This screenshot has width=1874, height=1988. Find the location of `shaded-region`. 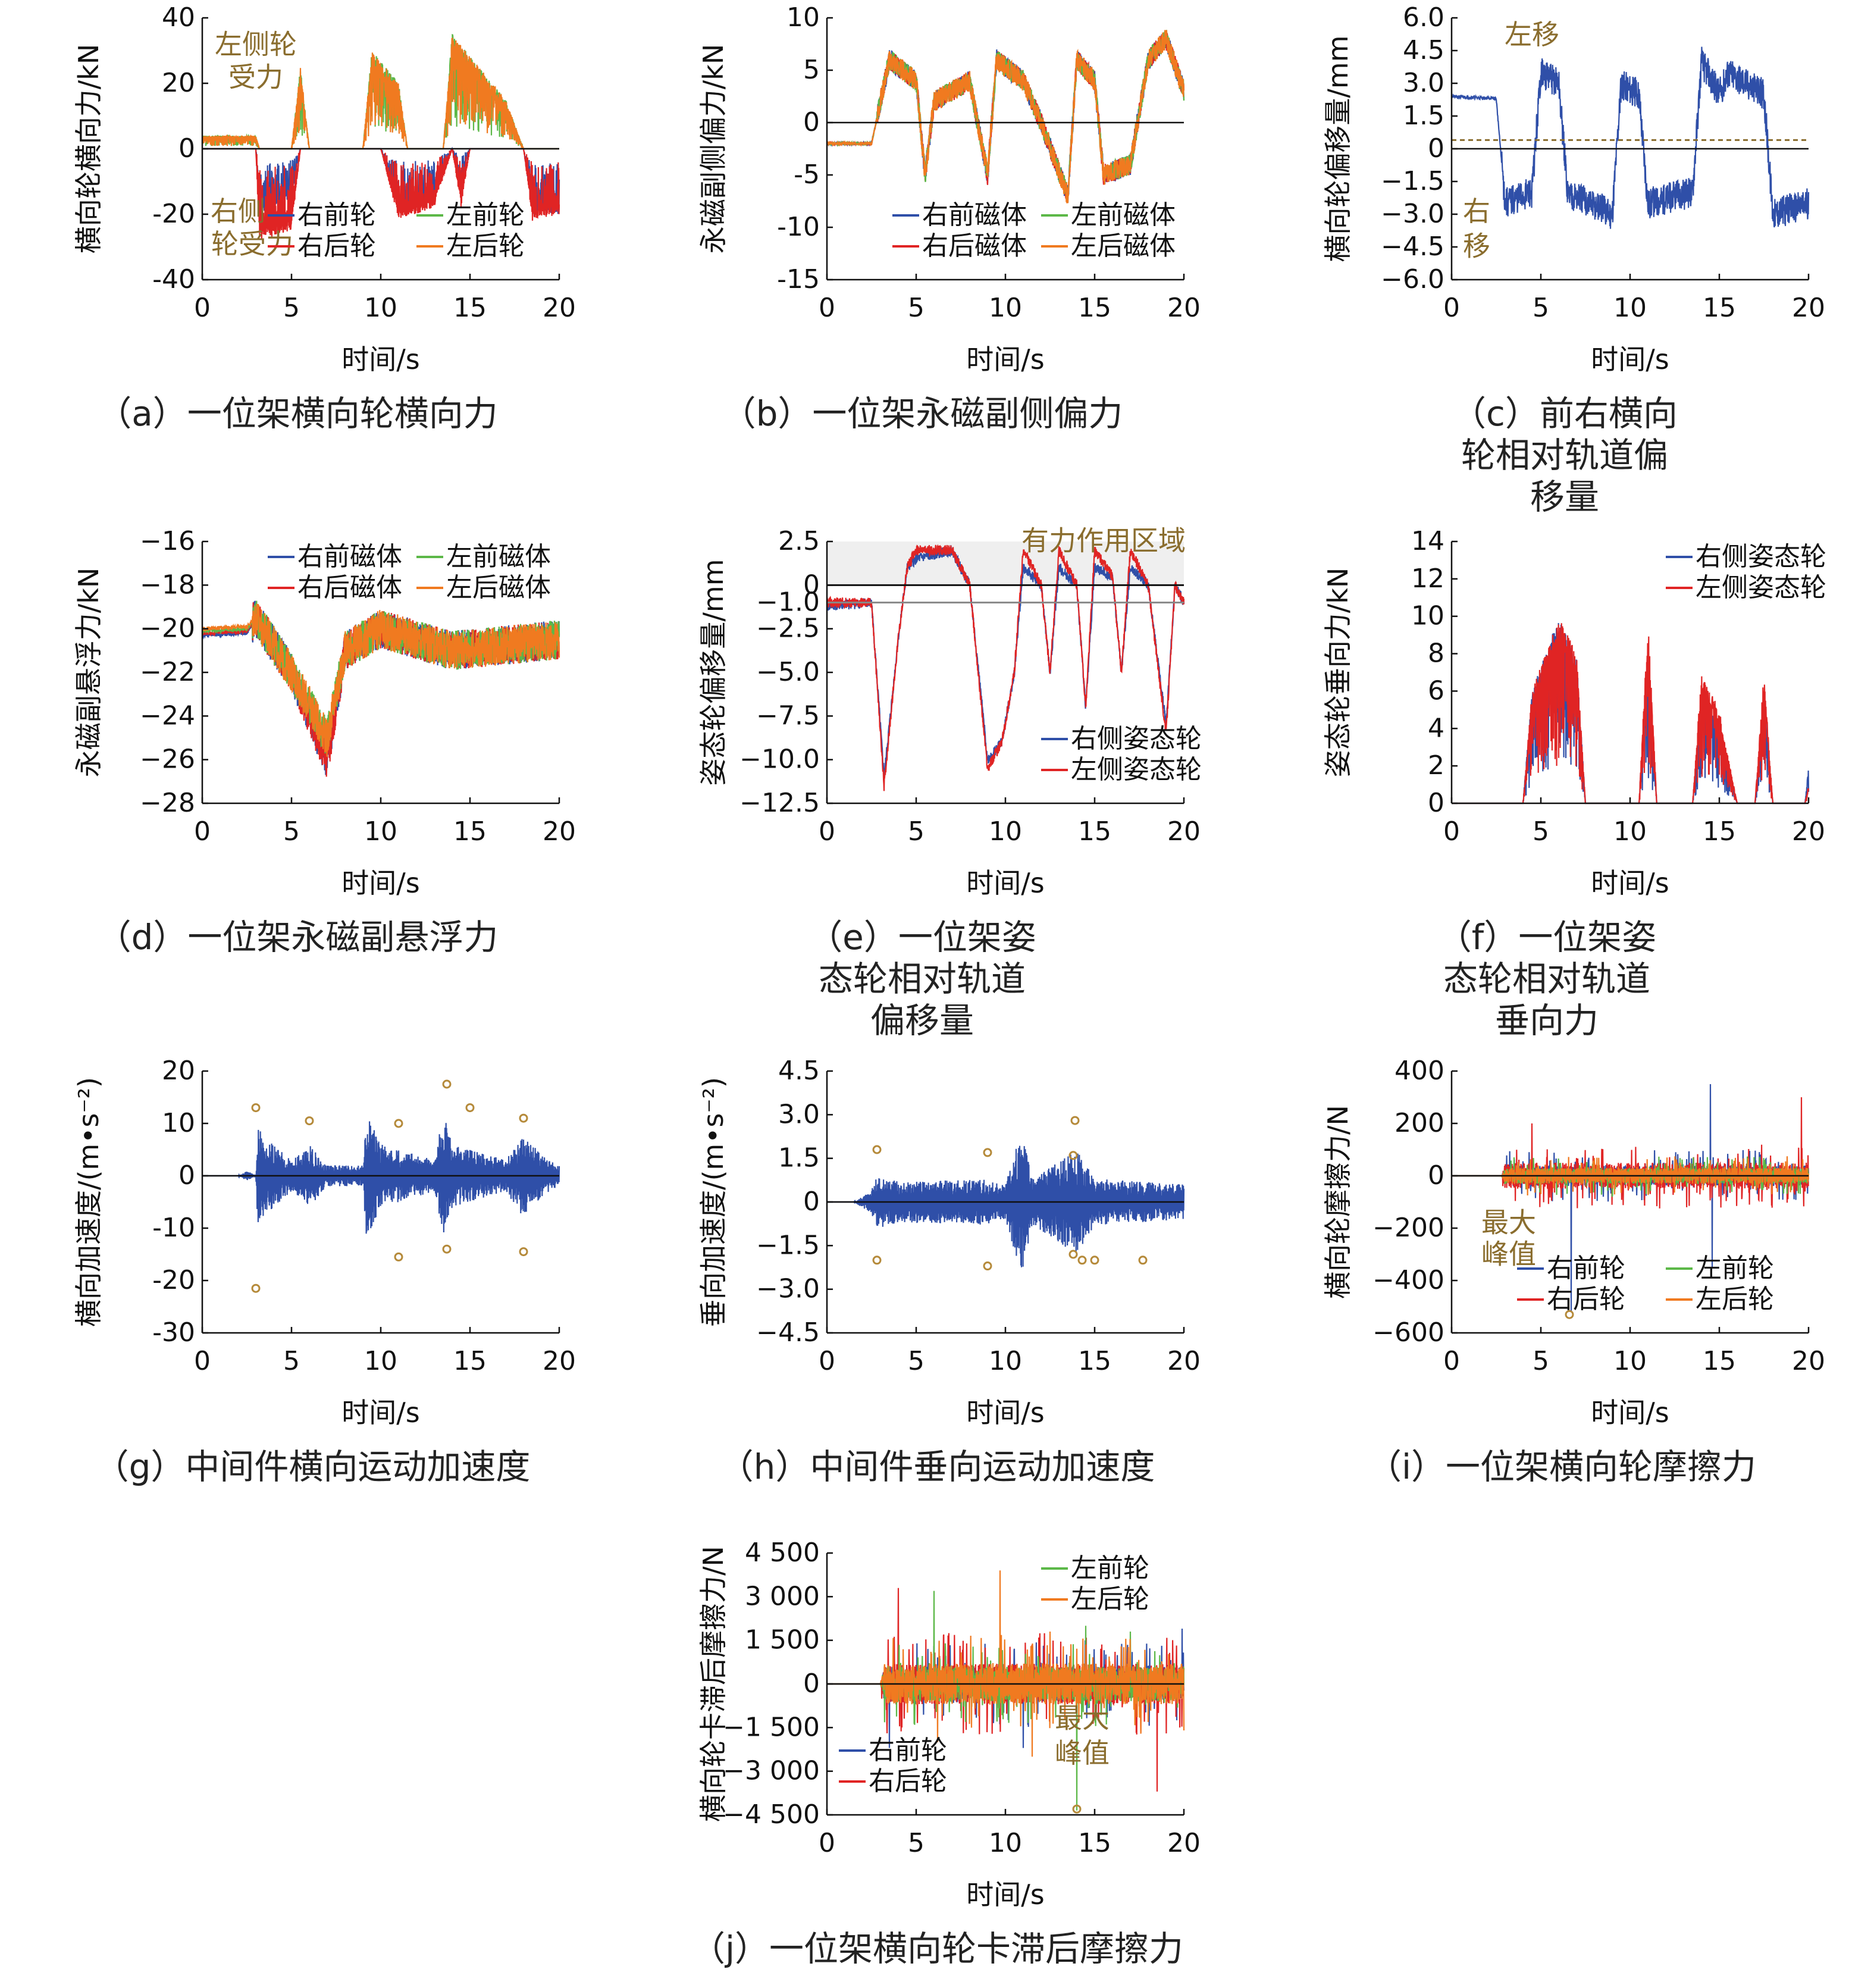

shaded-region is located at coordinates (1005, 563).